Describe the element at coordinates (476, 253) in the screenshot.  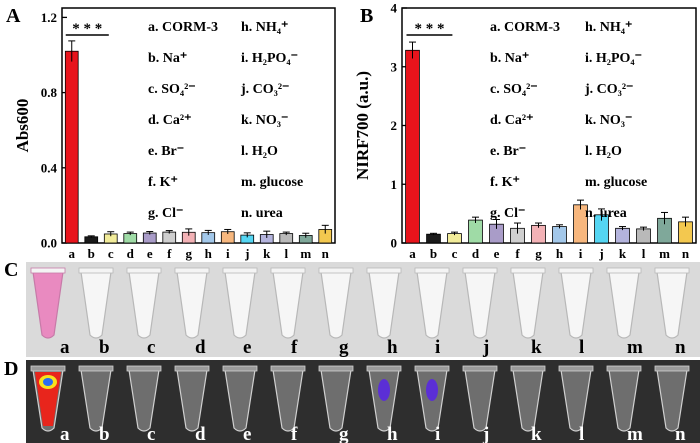
I see `nirf700-xtick-d: d` at that location.